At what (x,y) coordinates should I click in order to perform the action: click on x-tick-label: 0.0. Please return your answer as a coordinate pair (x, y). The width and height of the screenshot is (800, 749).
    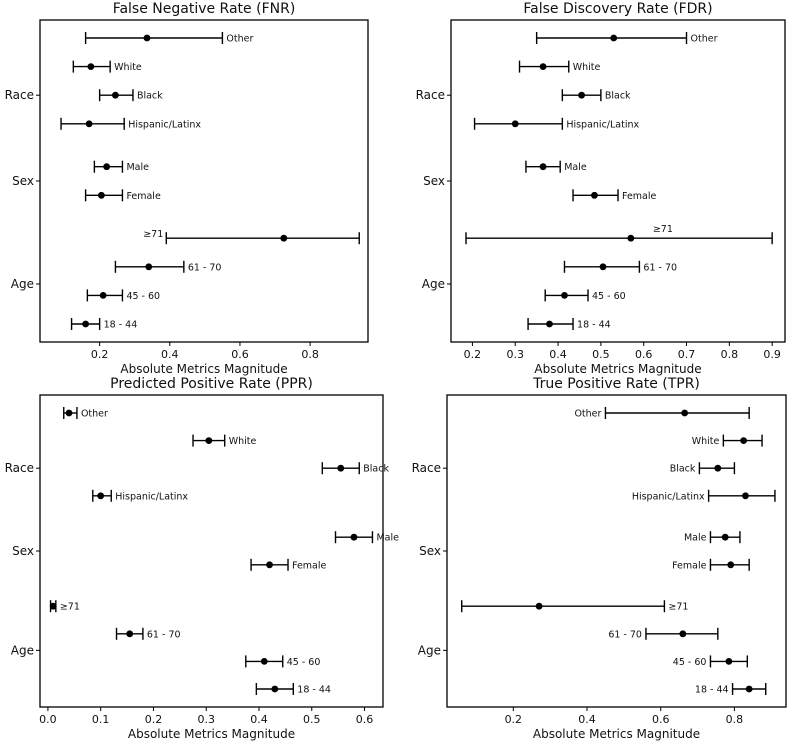
    Looking at the image, I should click on (48, 719).